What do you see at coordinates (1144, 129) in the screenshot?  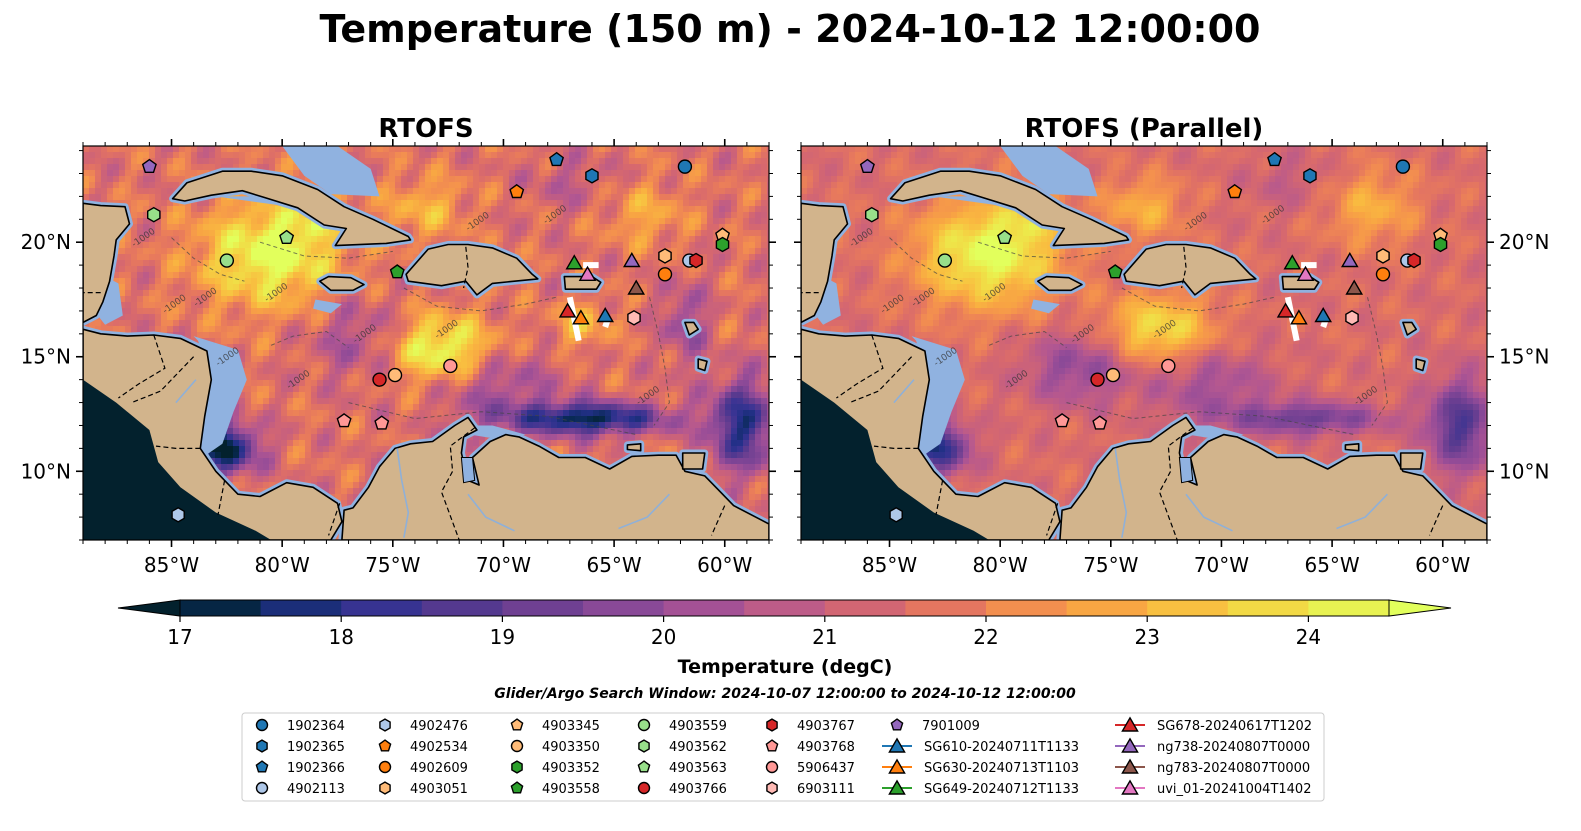 I see `panel-title: RTOFS (Parallel)` at bounding box center [1144, 129].